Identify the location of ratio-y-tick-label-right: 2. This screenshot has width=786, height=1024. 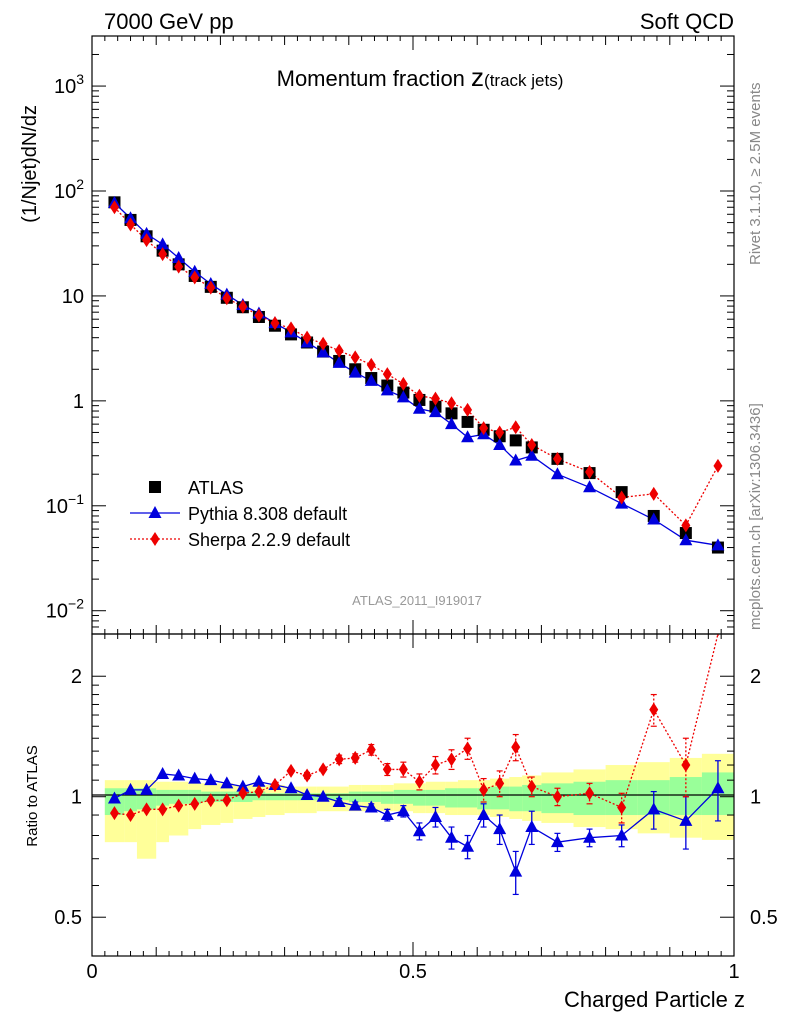
(755, 677).